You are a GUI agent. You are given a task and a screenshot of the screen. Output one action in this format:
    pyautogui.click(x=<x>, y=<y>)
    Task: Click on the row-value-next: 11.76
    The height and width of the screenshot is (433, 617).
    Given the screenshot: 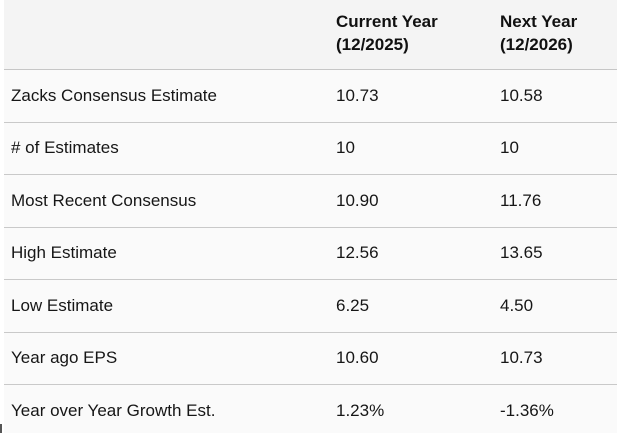 What is the action you would take?
    pyautogui.click(x=521, y=200)
    